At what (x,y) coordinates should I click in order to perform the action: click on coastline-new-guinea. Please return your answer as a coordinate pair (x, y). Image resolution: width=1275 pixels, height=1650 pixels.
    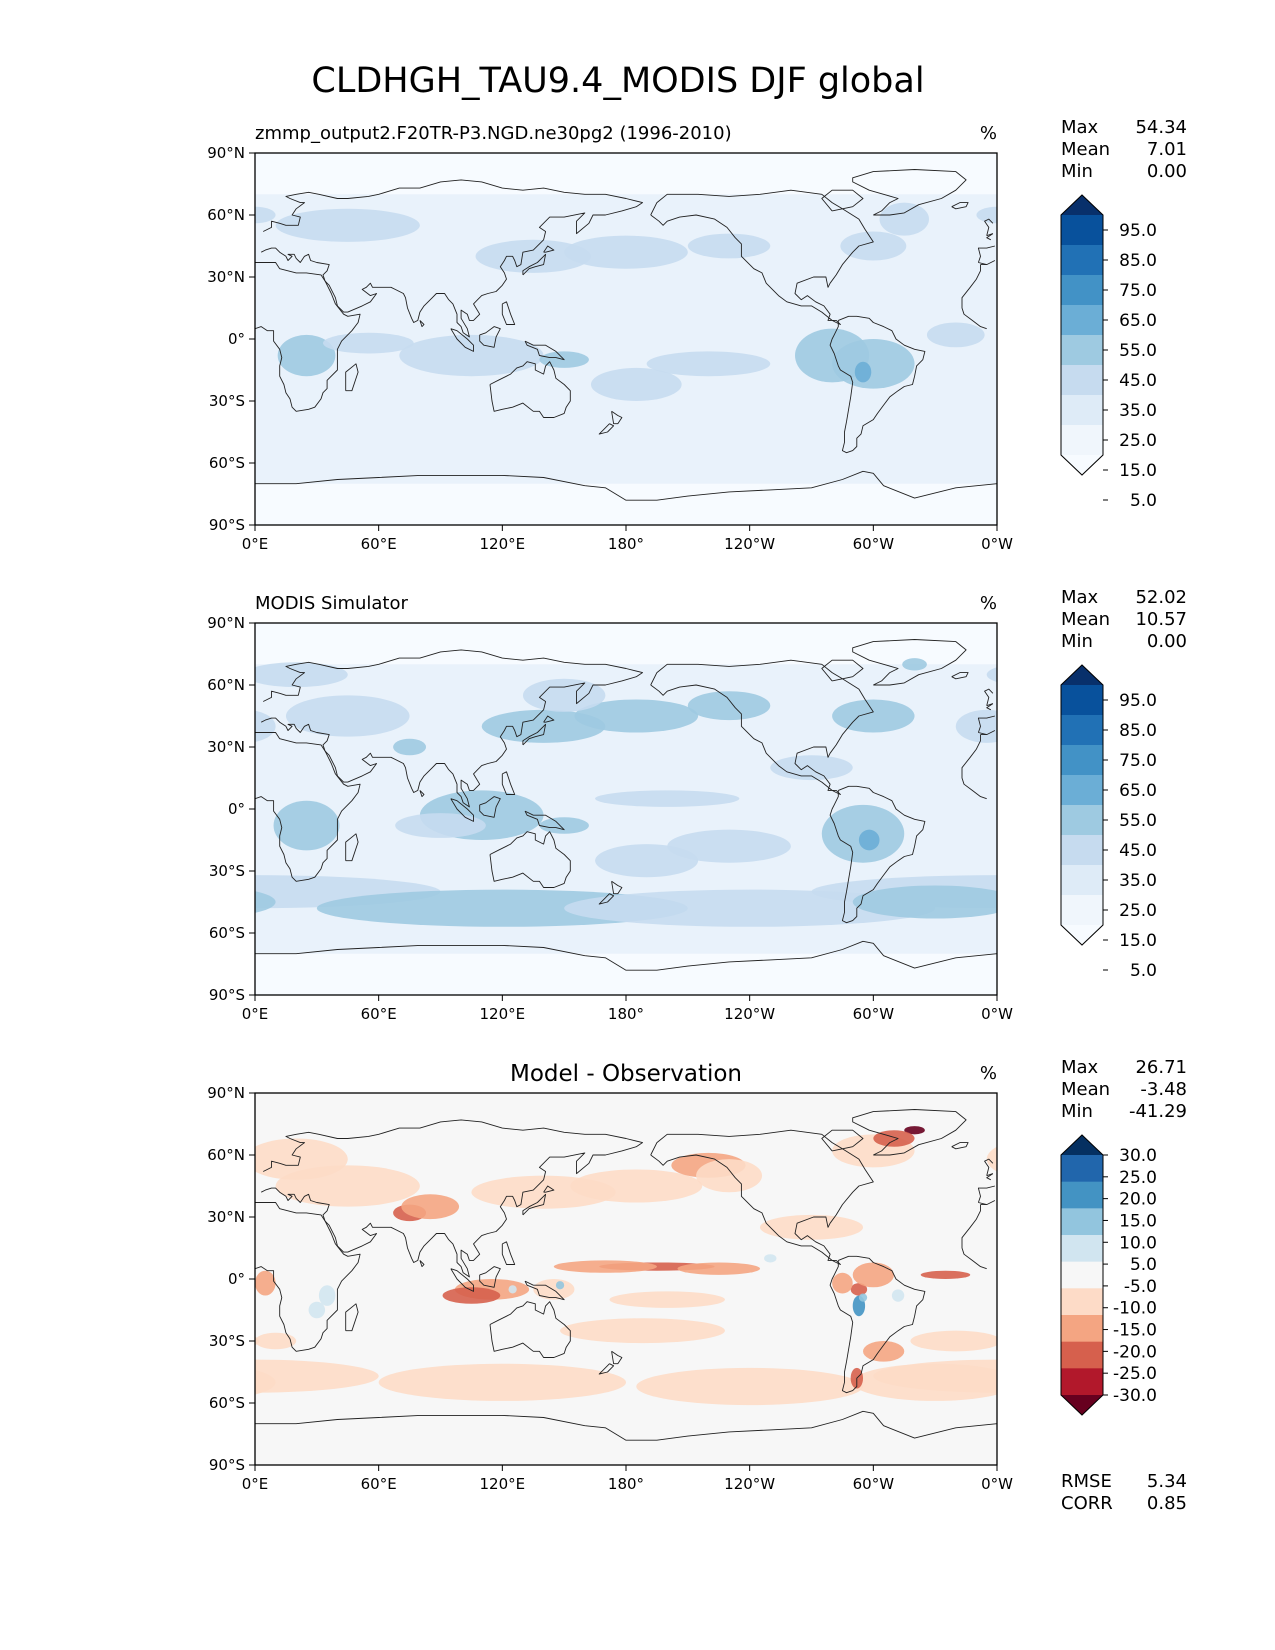
    Looking at the image, I should click on (544, 1290).